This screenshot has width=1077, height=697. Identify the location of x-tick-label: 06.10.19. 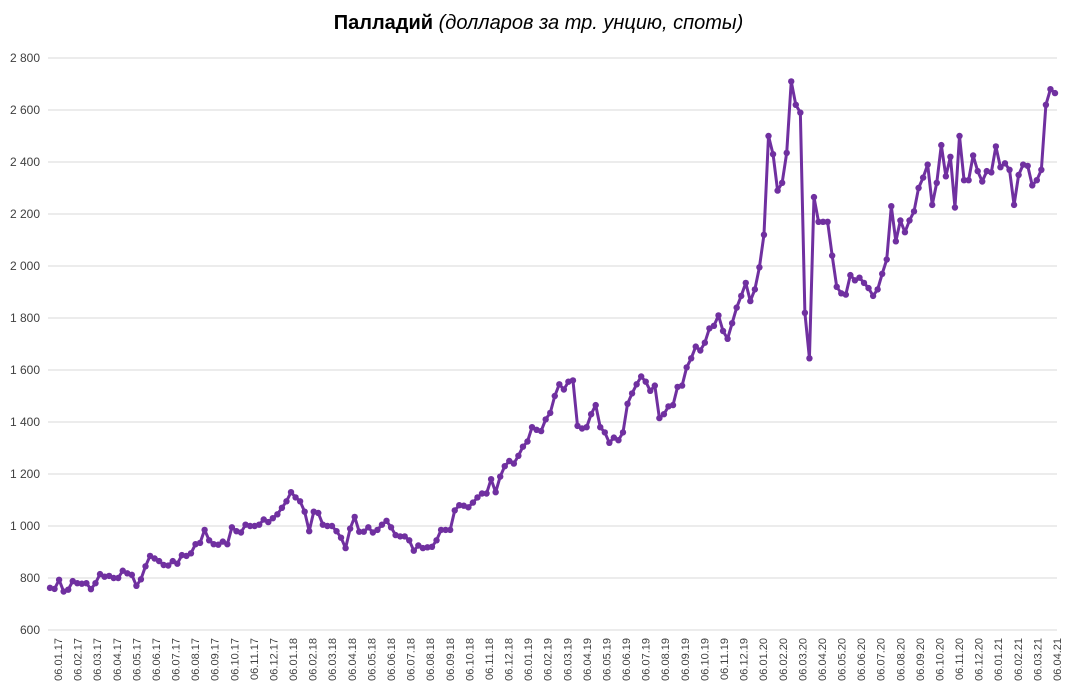
(705, 659).